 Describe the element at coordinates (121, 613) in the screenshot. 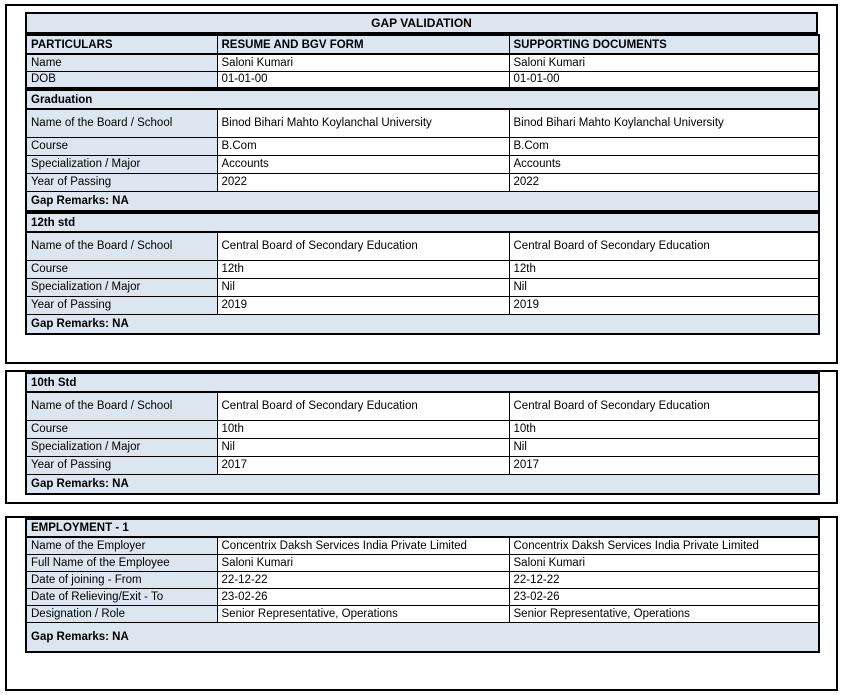

I see `row-label: Designation / Role` at that location.